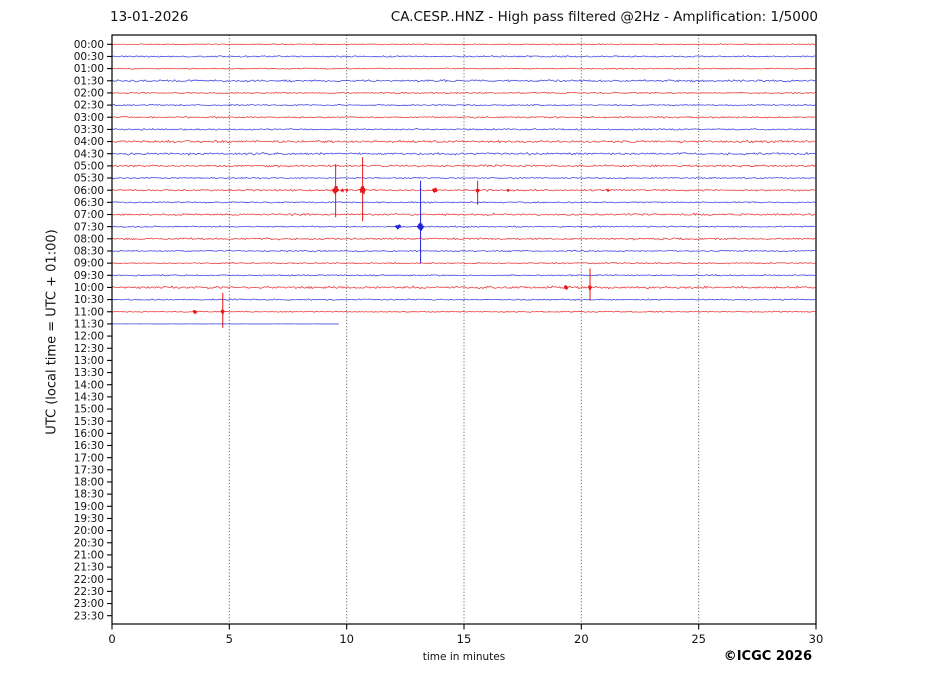 Image resolution: width=927 pixels, height=696 pixels. What do you see at coordinates (89, 300) in the screenshot?
I see `y-tick-label: 10:30` at bounding box center [89, 300].